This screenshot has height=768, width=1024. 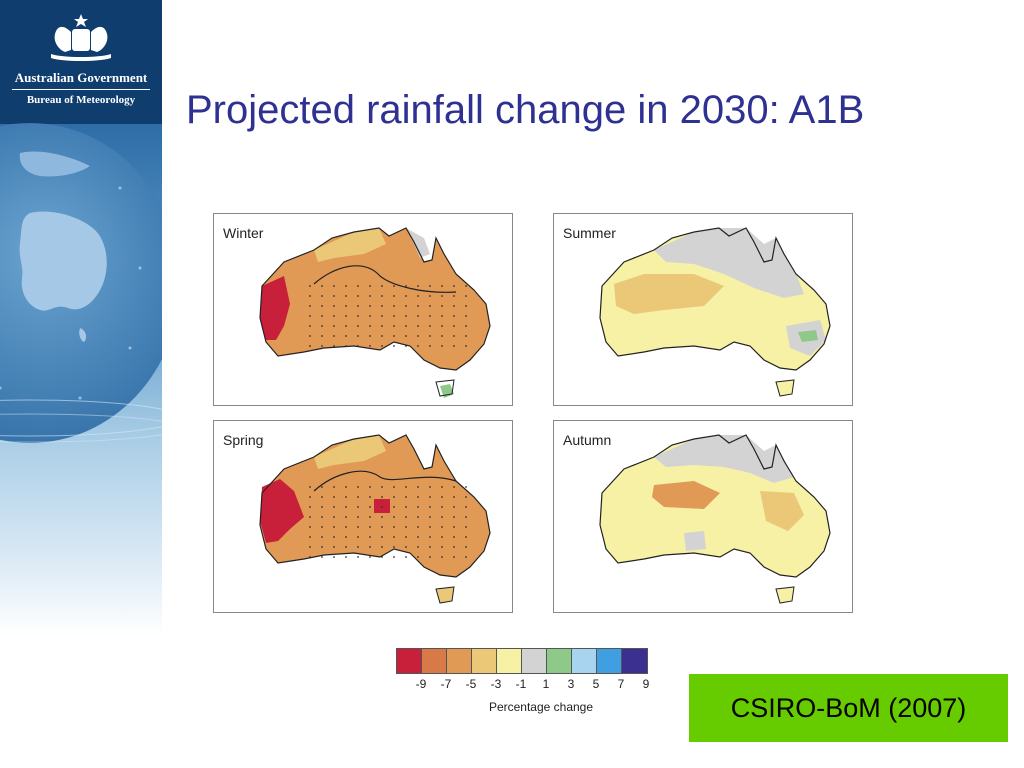 I want to click on coat-of-arms-icon, so click(x=81, y=37).